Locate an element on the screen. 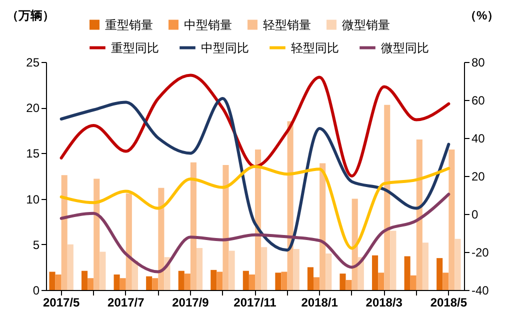 Image resolution: width=516 pixels, height=330 pixels. y2-tick-label: 60 is located at coordinates (479, 101).